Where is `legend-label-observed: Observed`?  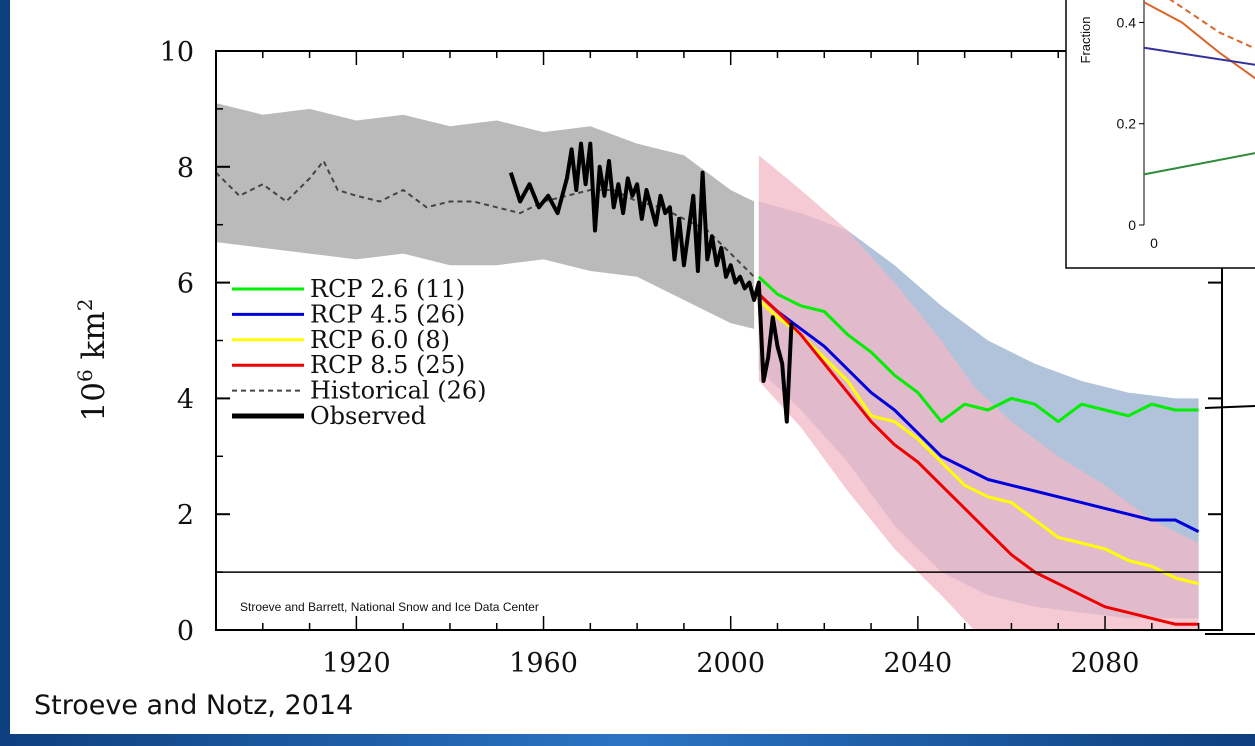
legend-label-observed: Observed is located at coordinates (368, 416).